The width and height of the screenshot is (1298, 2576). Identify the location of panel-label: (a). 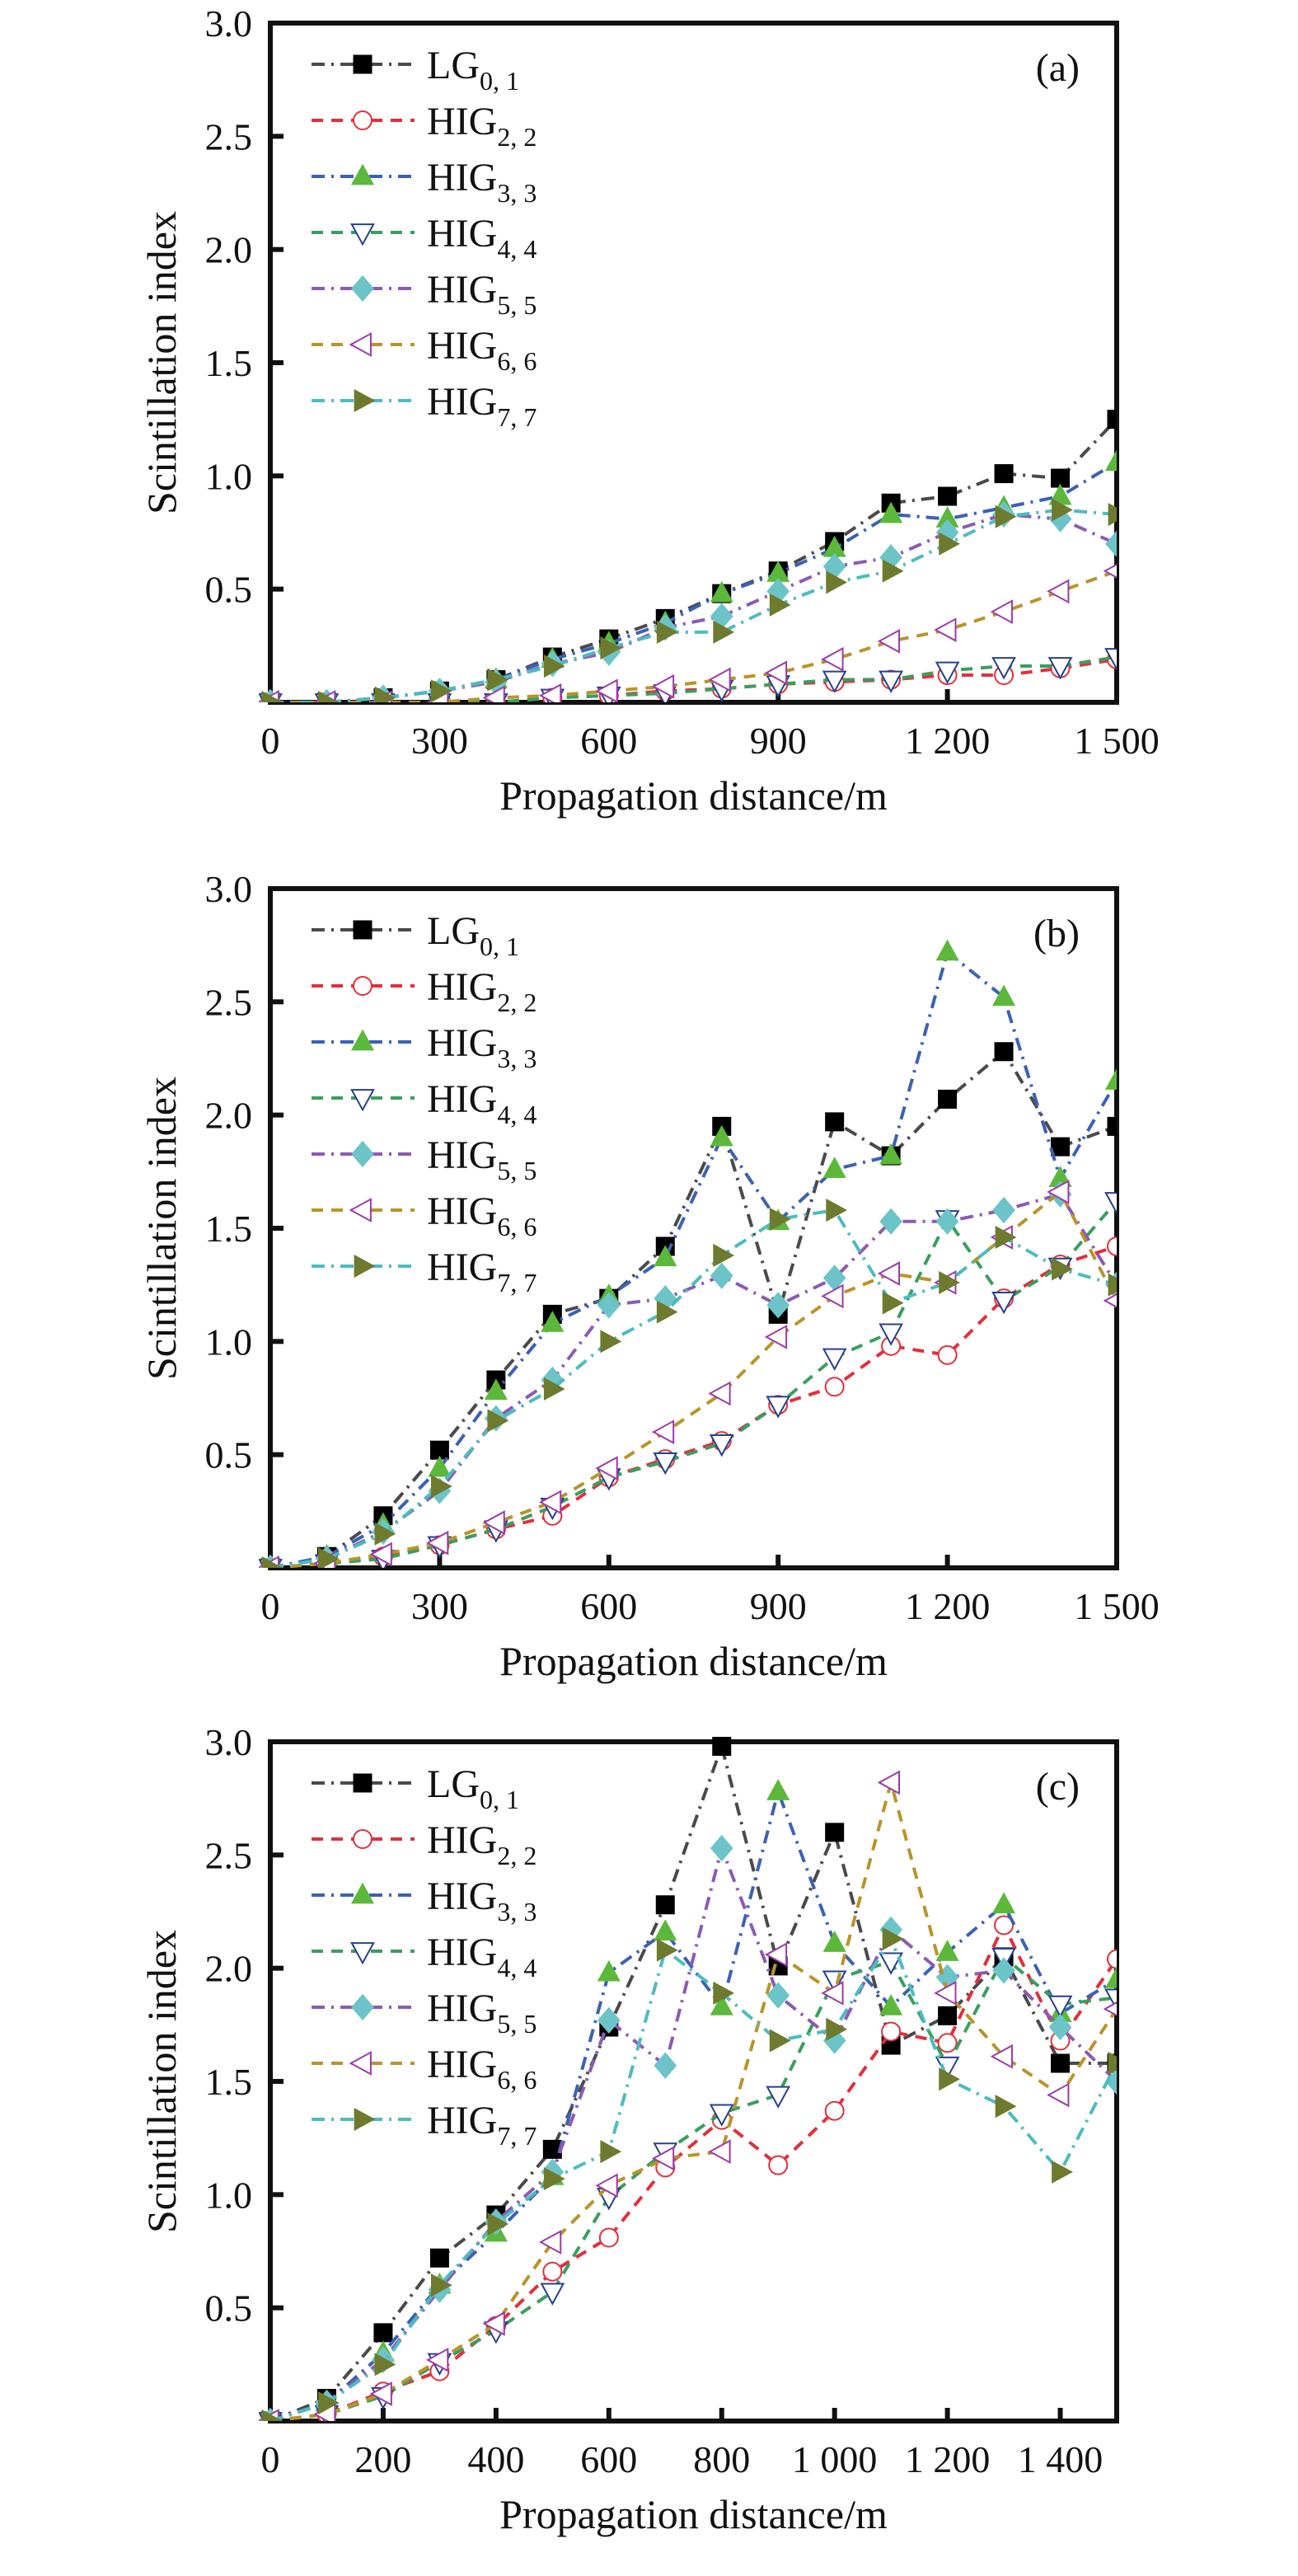
(1058, 68).